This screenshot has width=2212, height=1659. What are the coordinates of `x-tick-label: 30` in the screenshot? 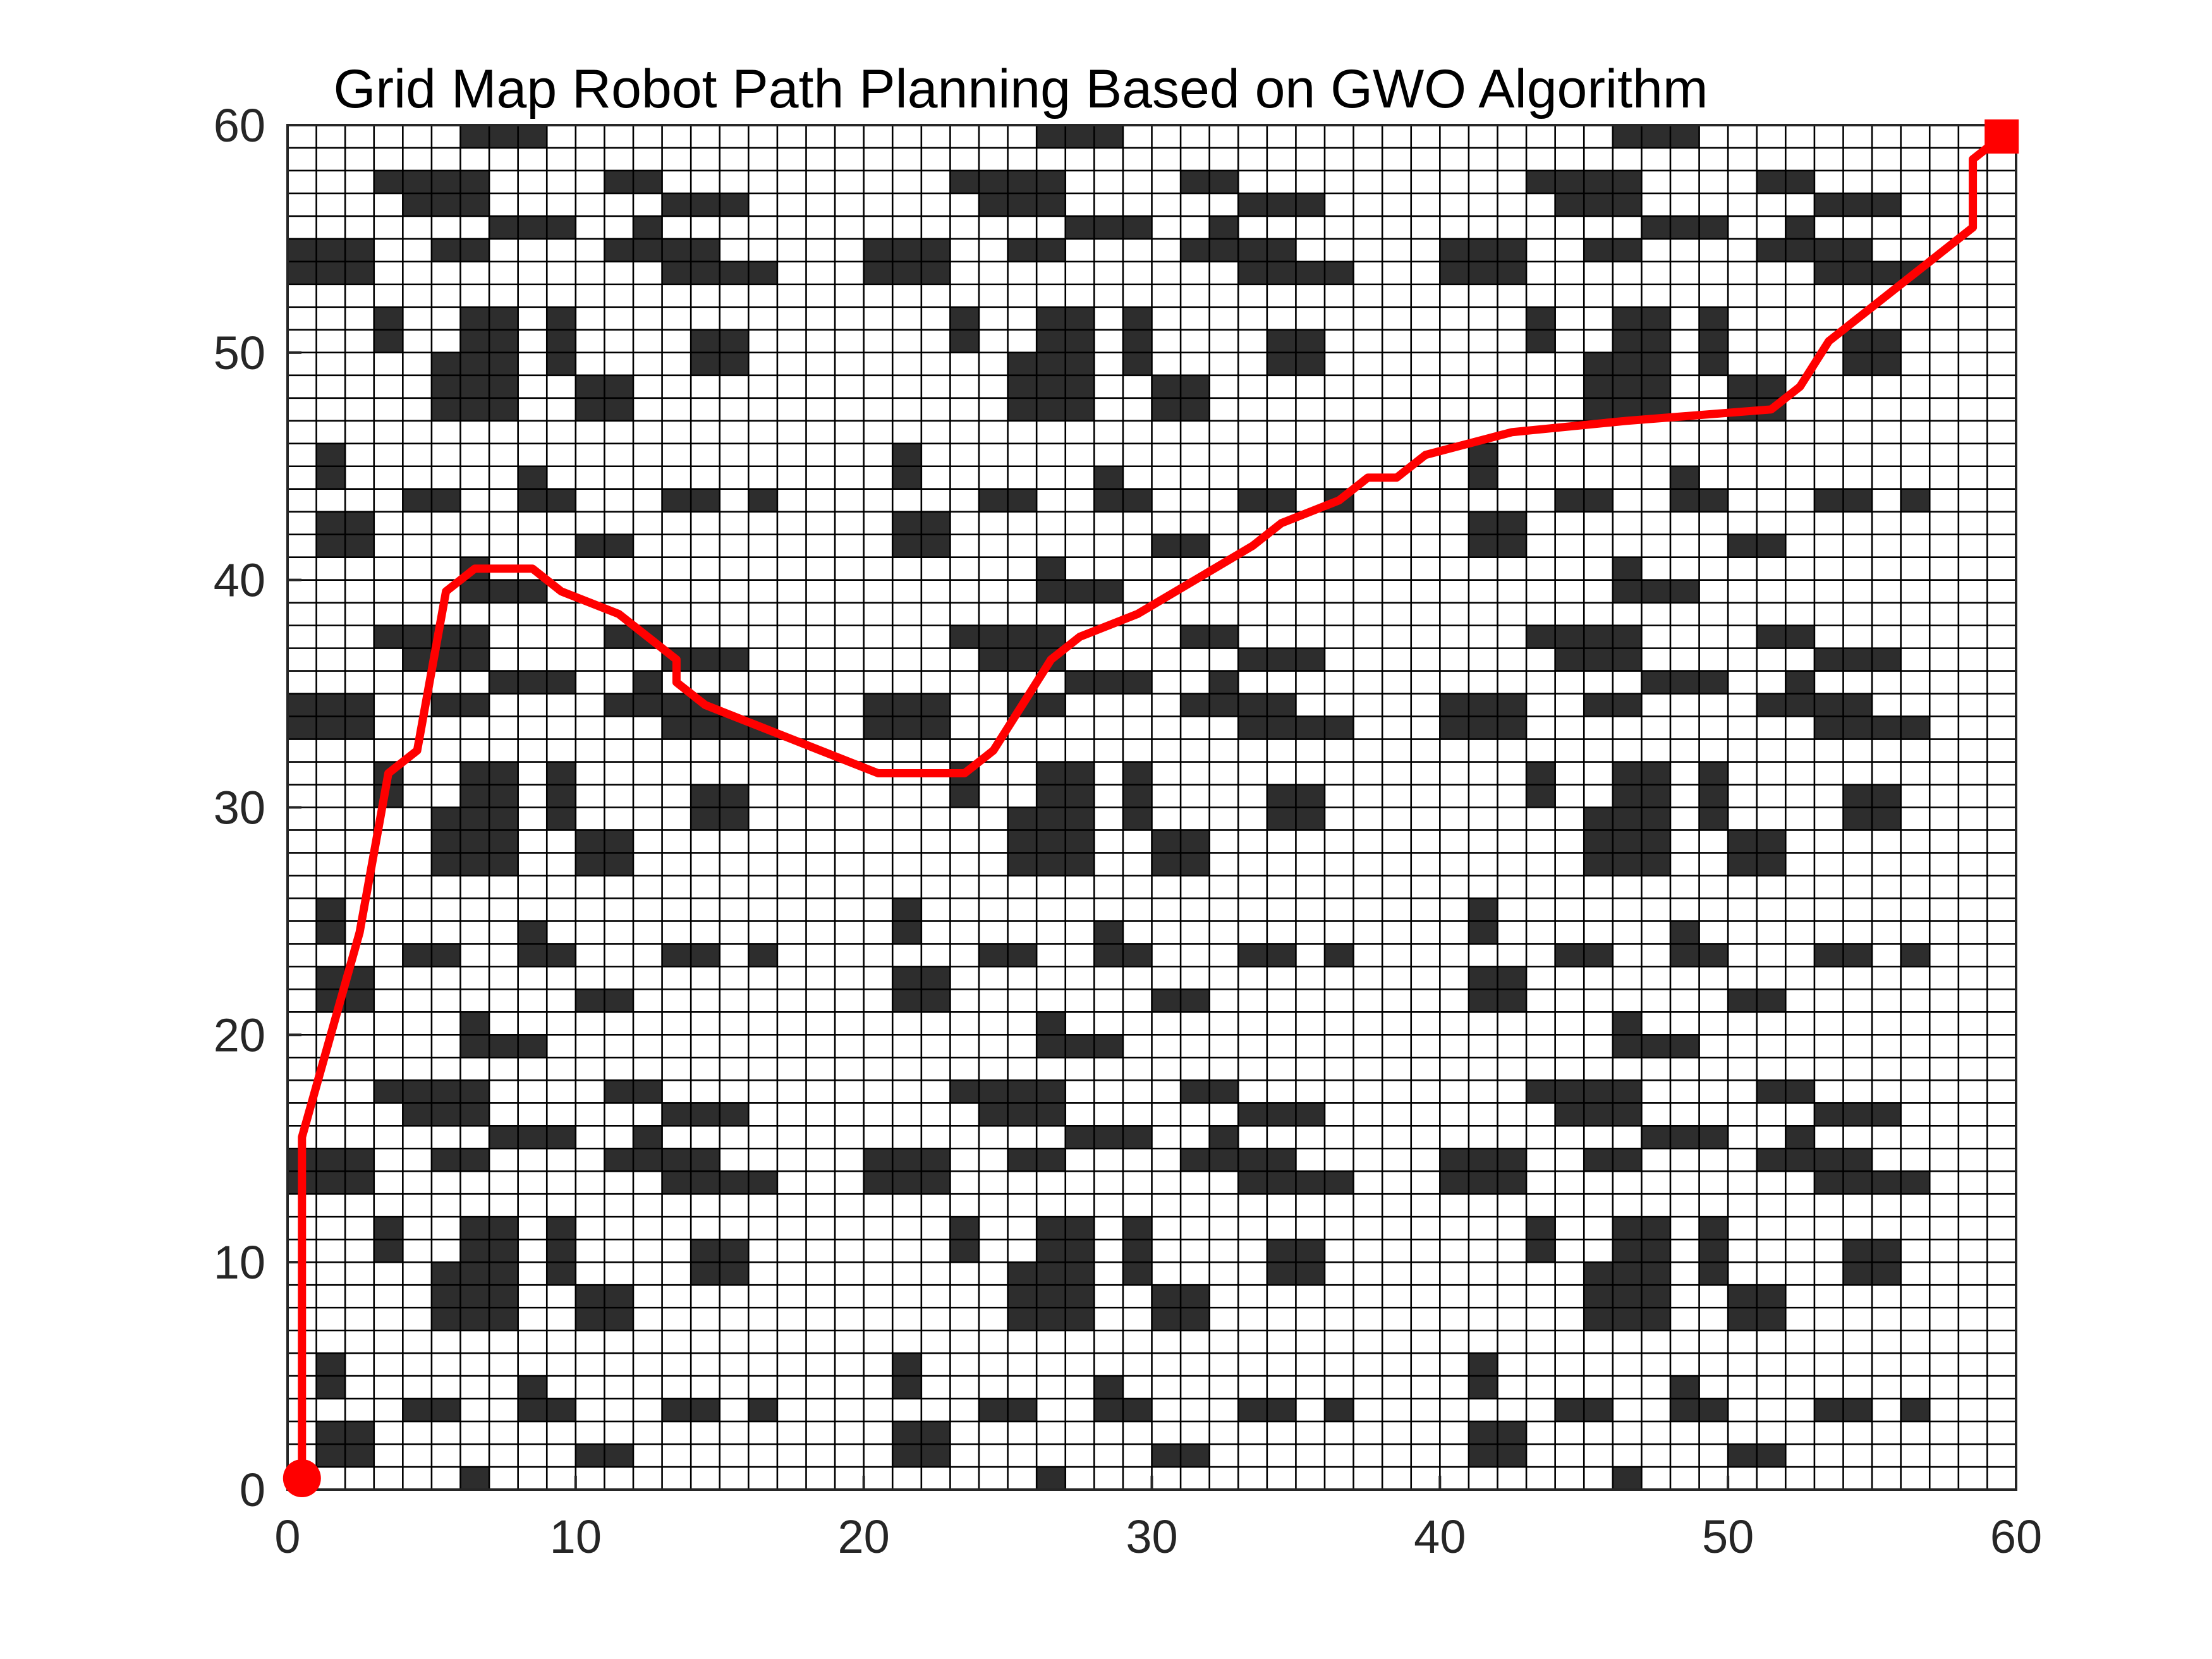 It's located at (1151, 1536).